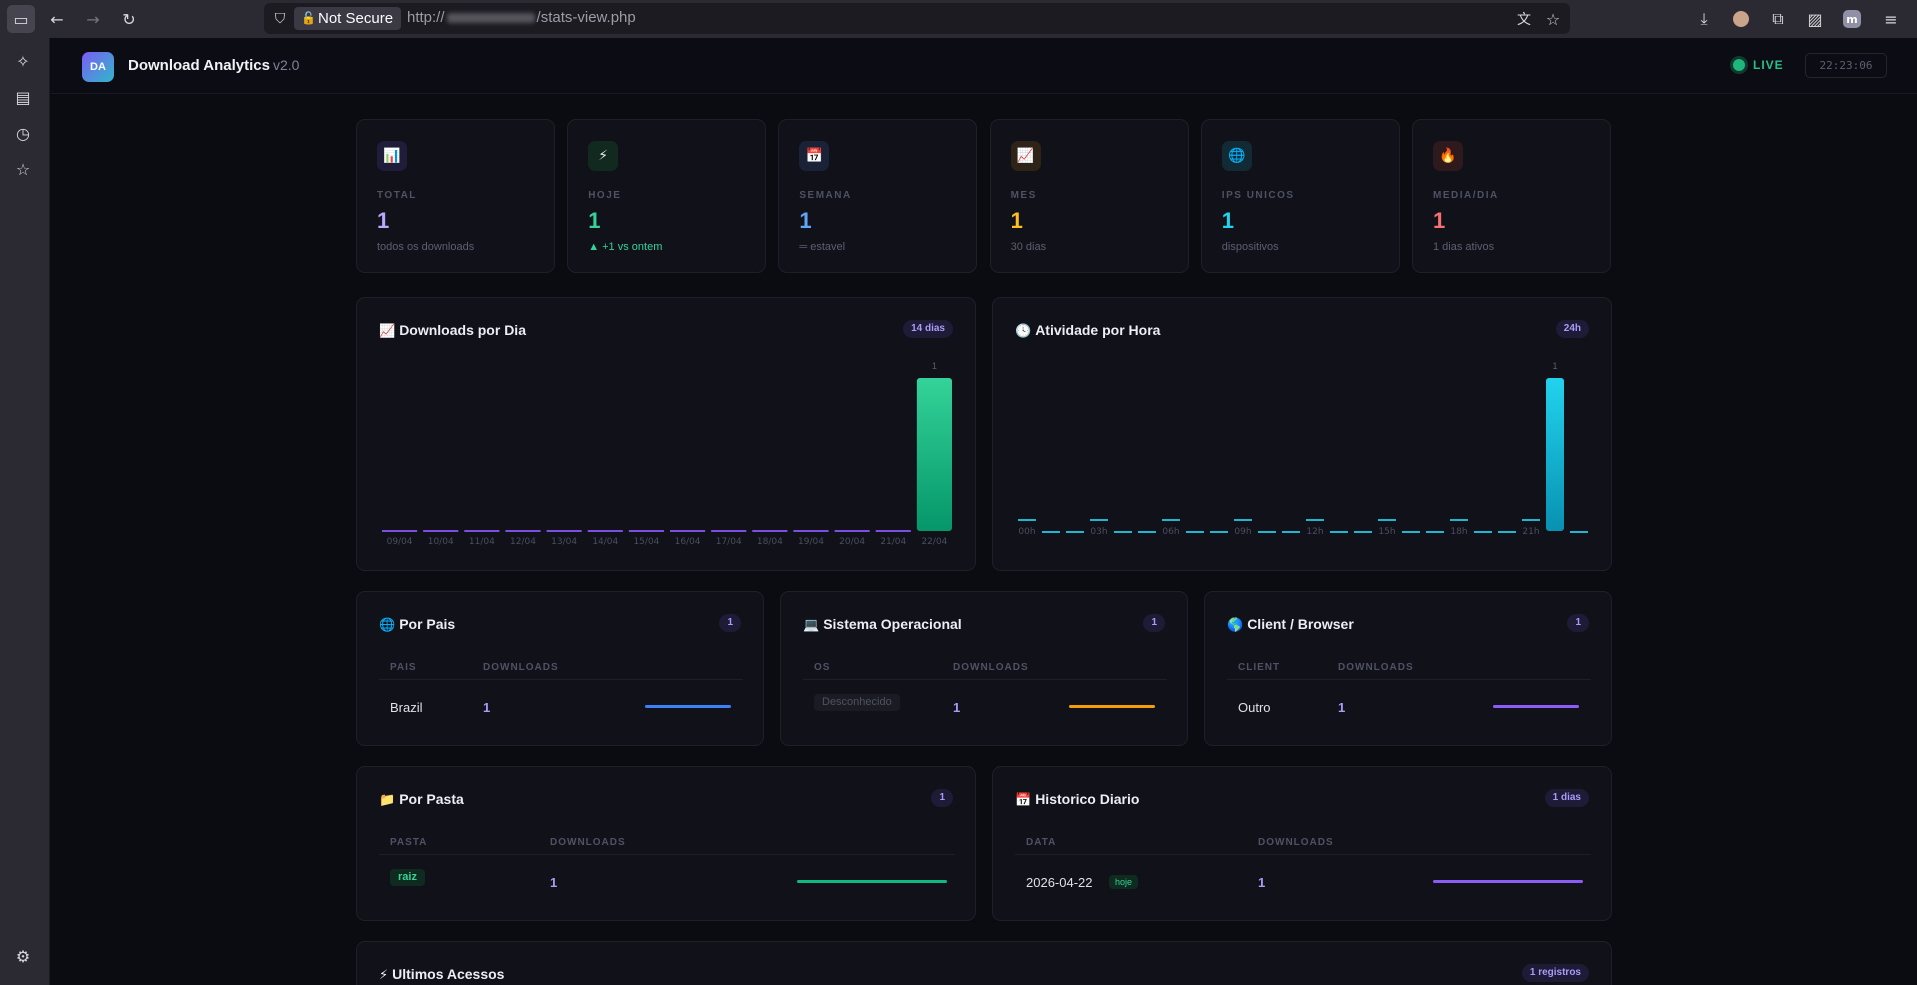 This screenshot has height=985, width=1917. Describe the element at coordinates (893, 542) in the screenshot. I see `x-tick-label: 21/04` at that location.